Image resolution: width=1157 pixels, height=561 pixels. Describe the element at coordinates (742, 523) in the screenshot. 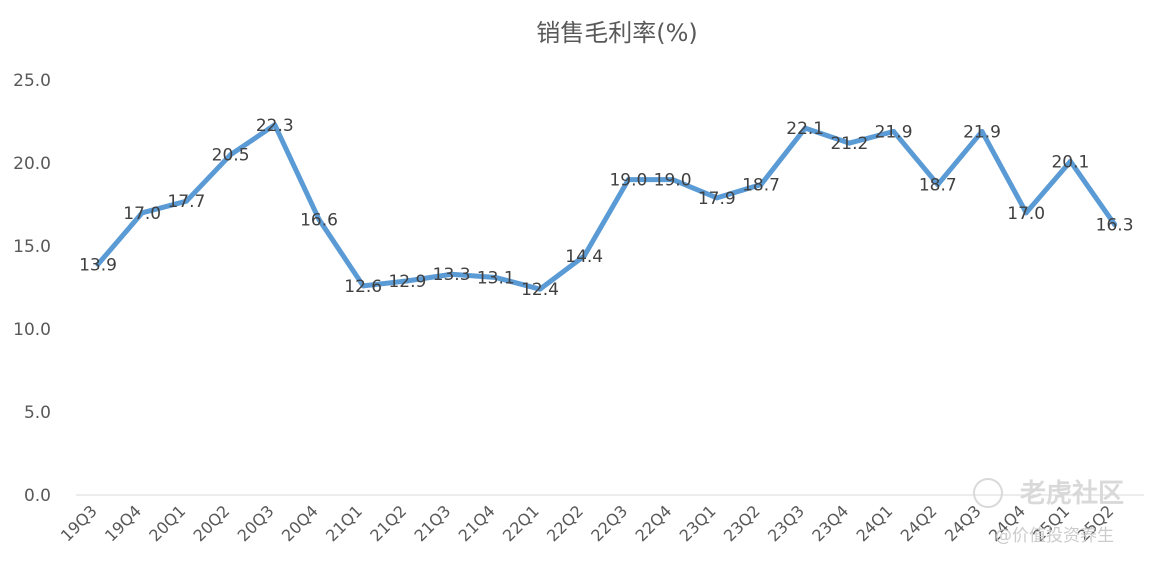

I see `x-tick-label: 23Q2` at that location.